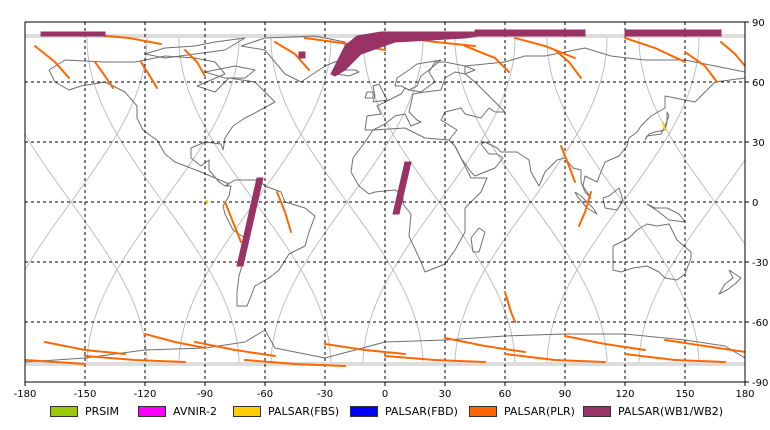 Image resolution: width=770 pixels, height=430 pixels. Describe the element at coordinates (664, 126) in the screenshot. I see `fbs-swath` at that location.